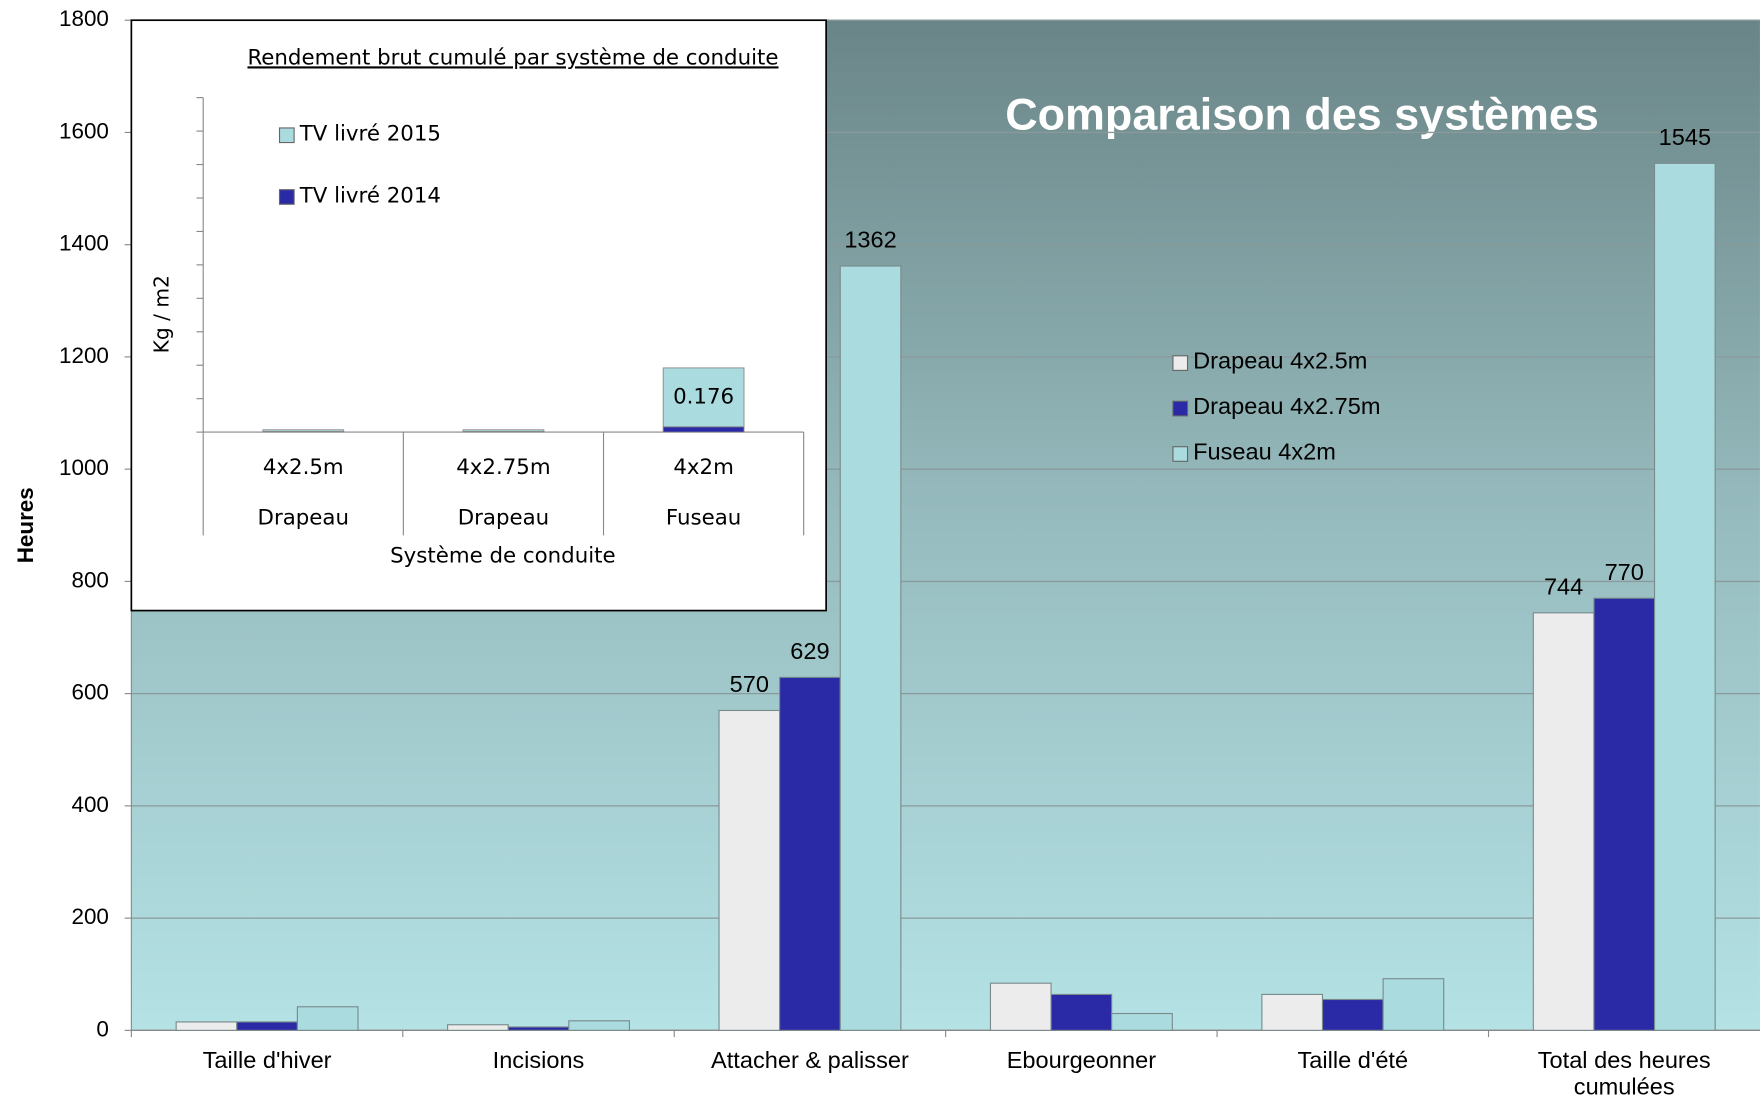  Describe the element at coordinates (1286, 406) in the screenshot. I see `legend-label: Drapeau 4x2.75m` at that location.